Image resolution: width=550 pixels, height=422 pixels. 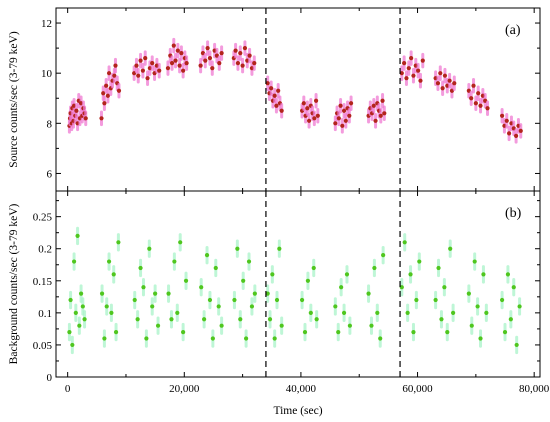 What do you see at coordinates (43, 282) in the screenshot?
I see `y-tick-label: 0.15` at bounding box center [43, 282].